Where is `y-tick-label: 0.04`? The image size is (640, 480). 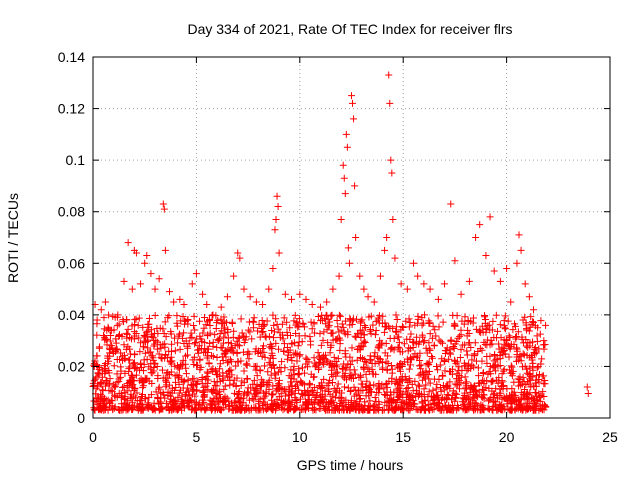 y-tick-label: 0.04 is located at coordinates (71, 315).